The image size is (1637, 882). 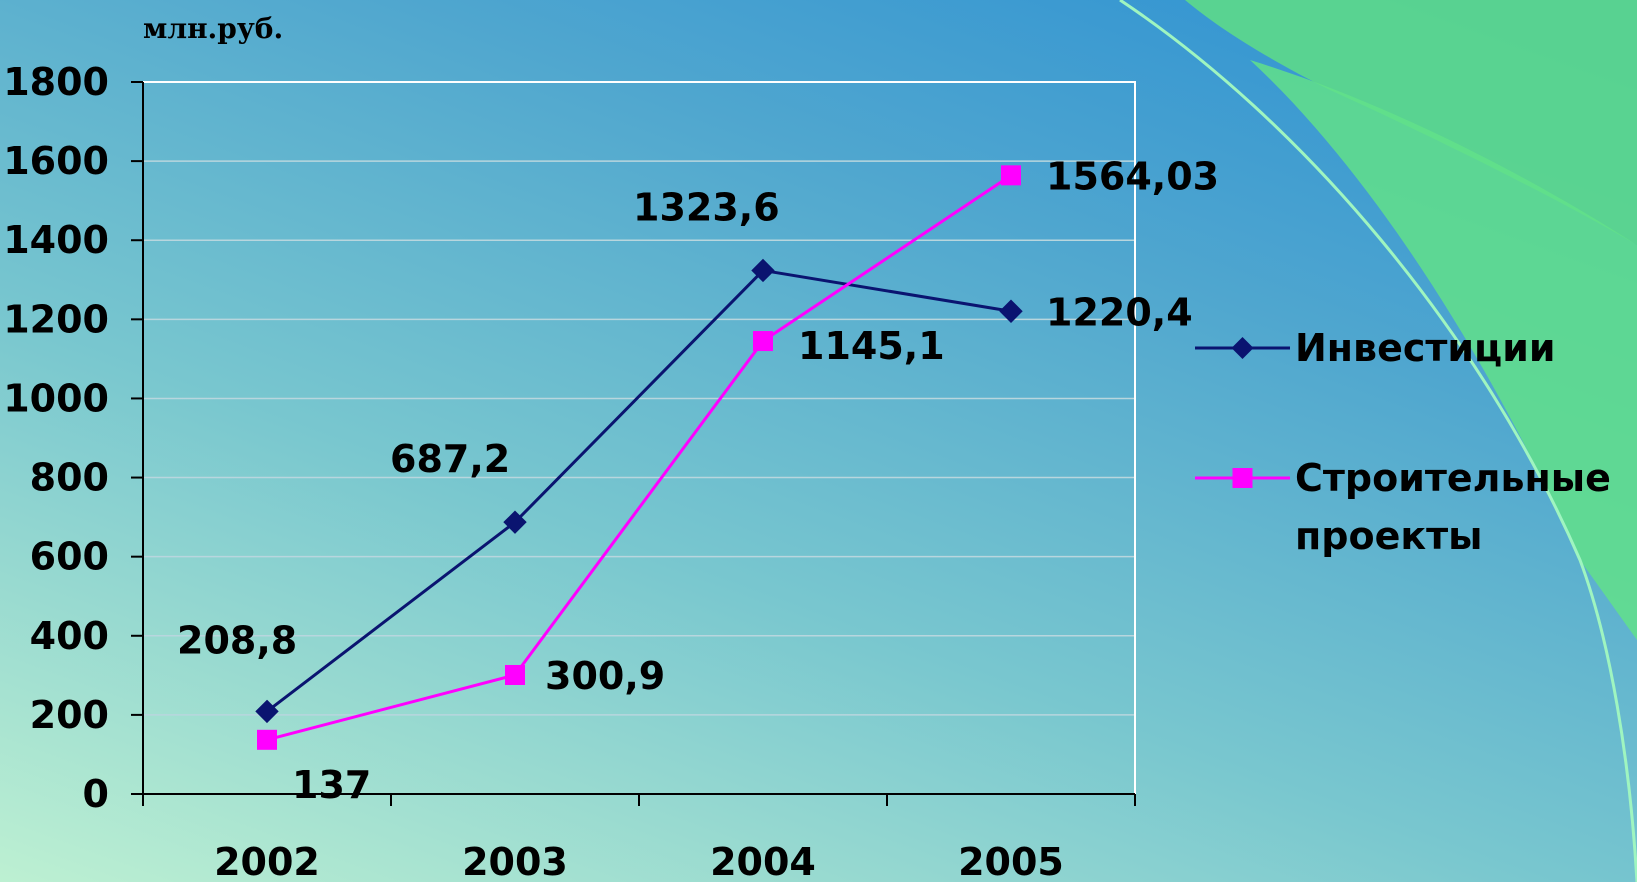 I want to click on data-label: 1145,1, so click(x=871, y=346).